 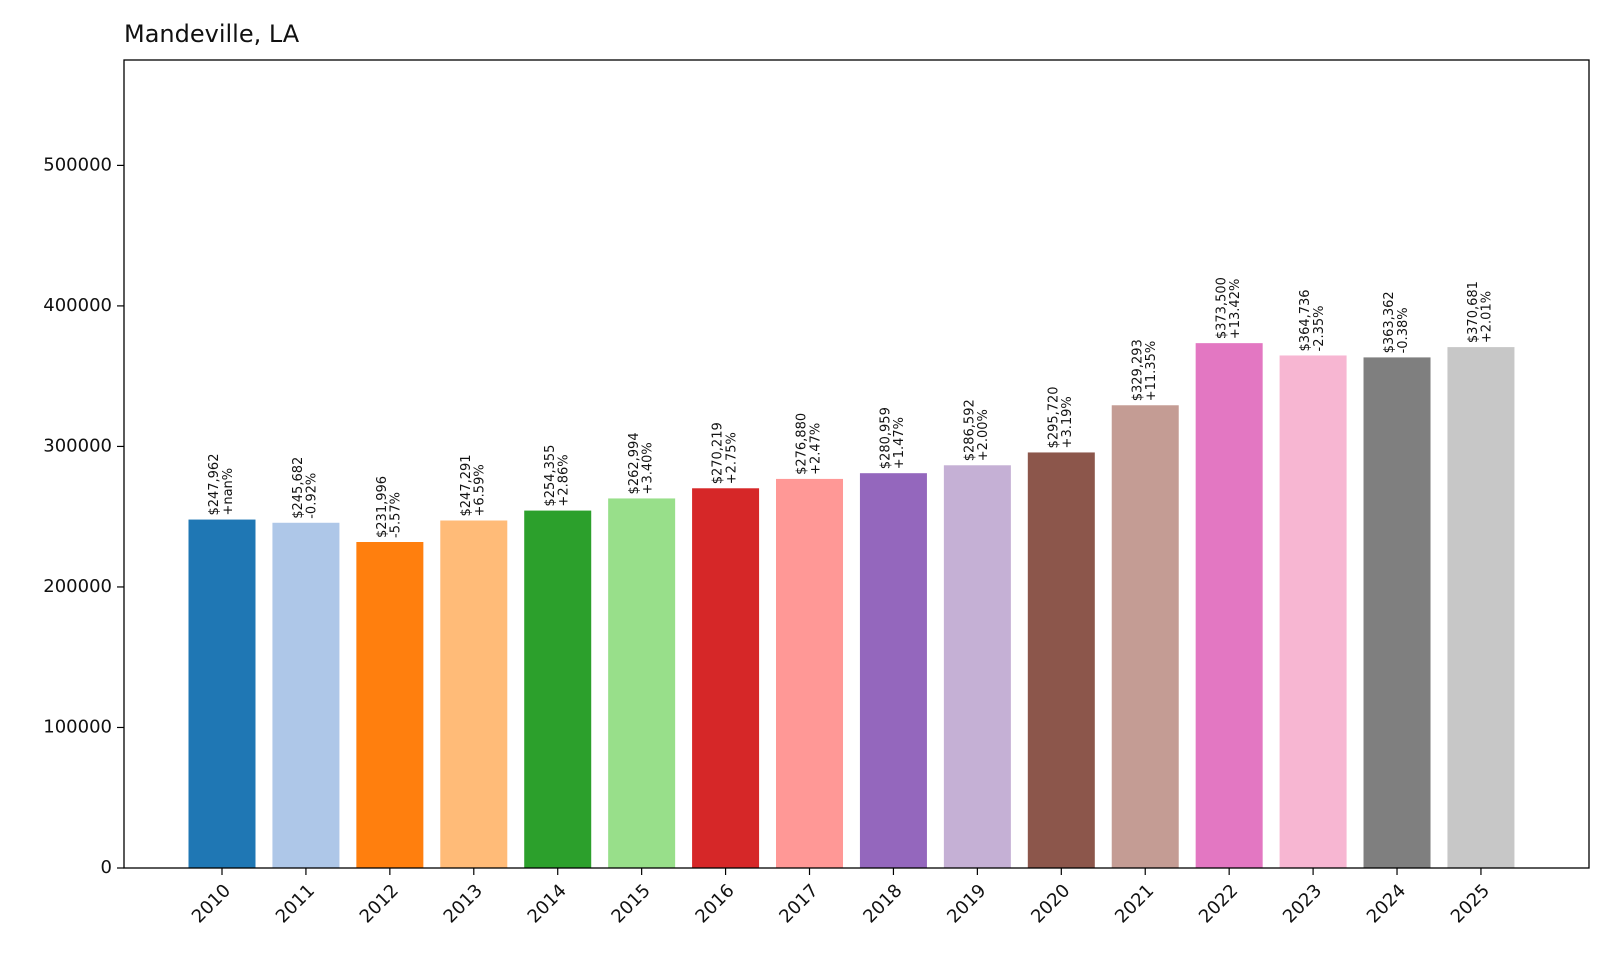 I want to click on y-tick-label-0: 0, so click(x=106, y=867).